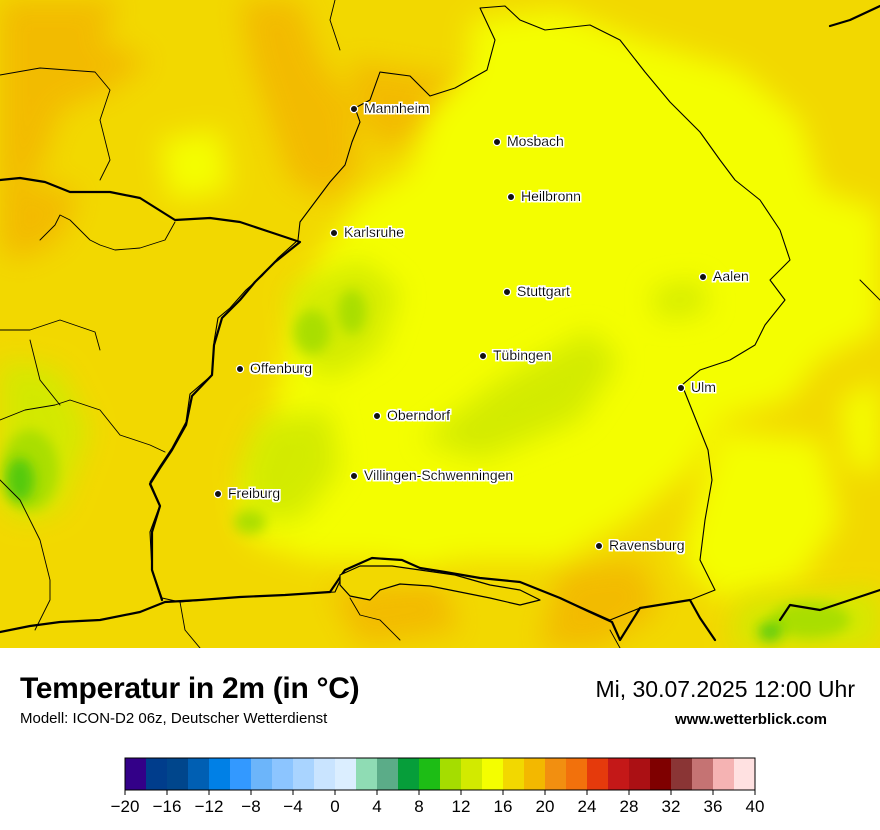 Image resolution: width=880 pixels, height=830 pixels. Describe the element at coordinates (647, 545) in the screenshot. I see `city-label: Ravensburg` at that location.